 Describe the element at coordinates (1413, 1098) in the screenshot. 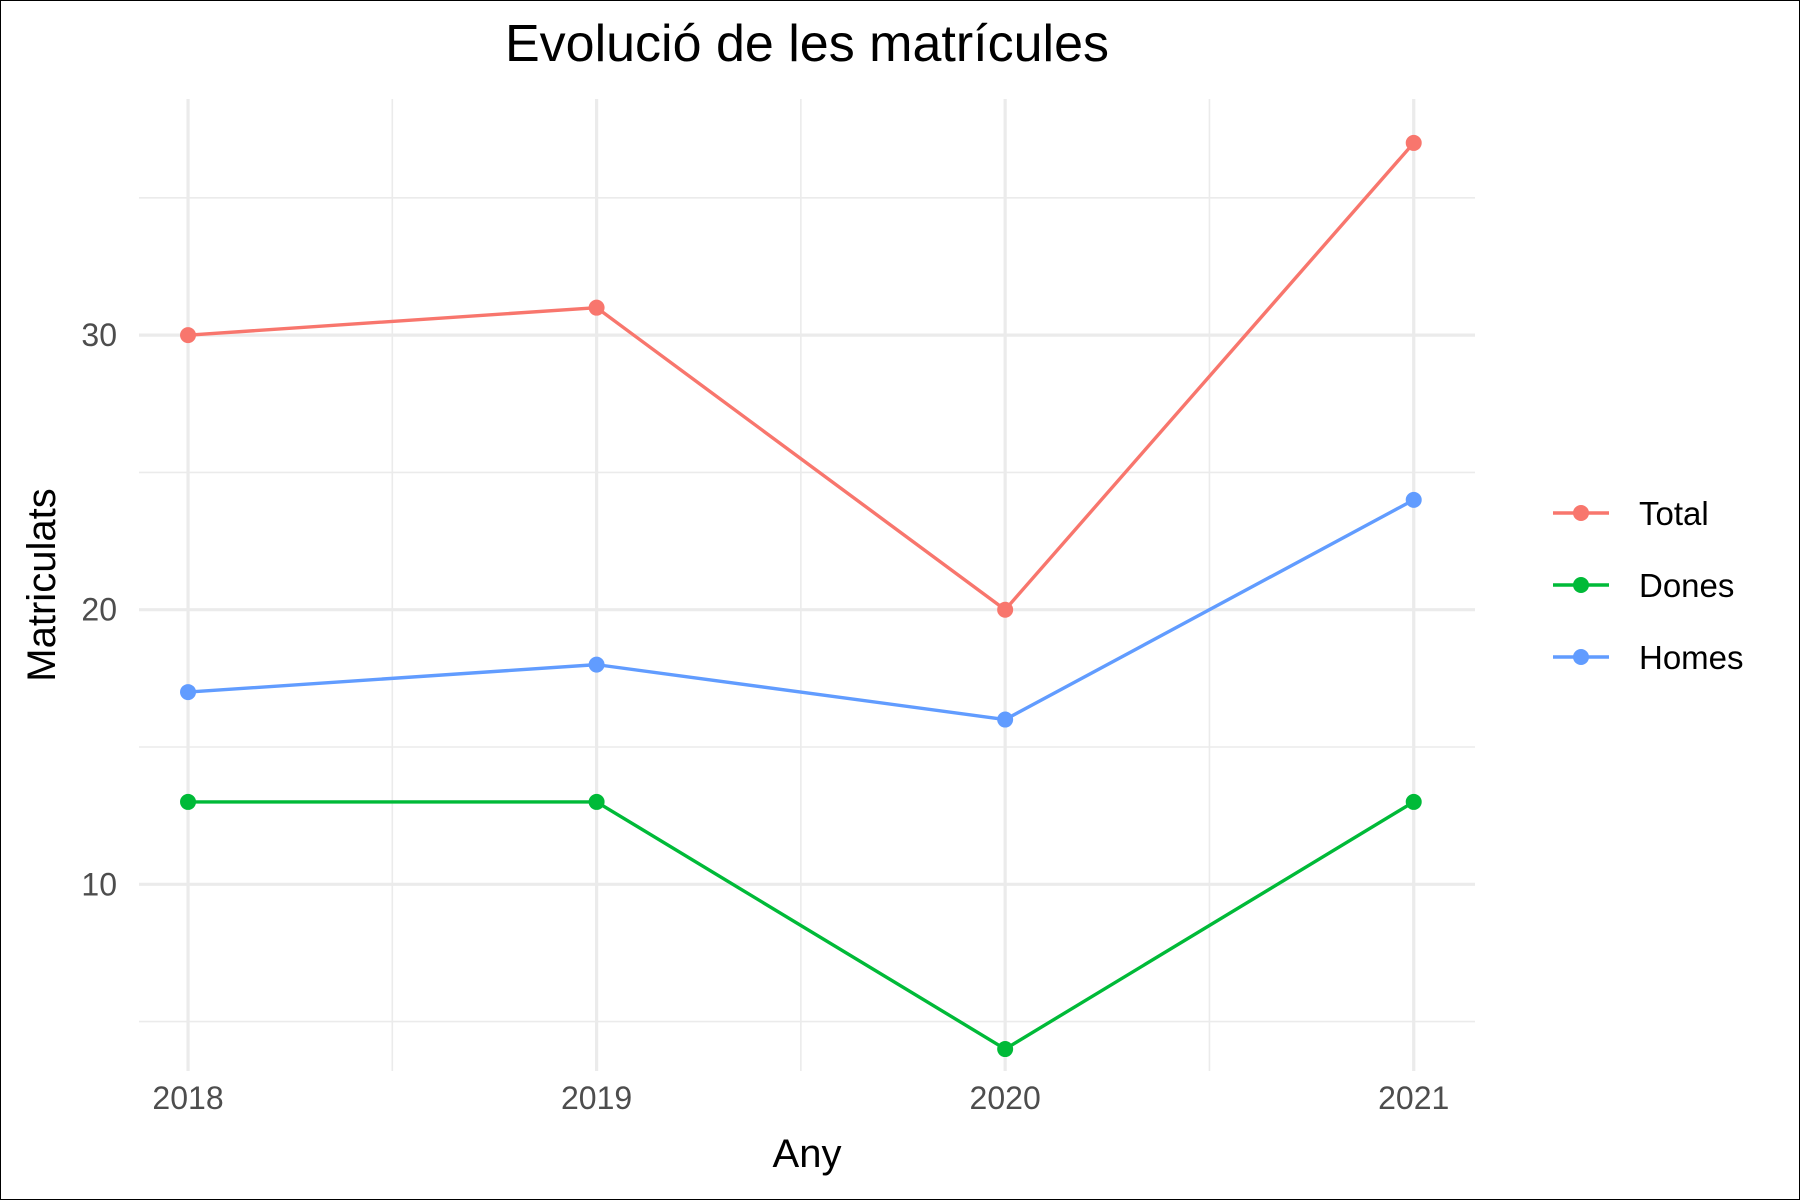

I see `x-tick-label: 2021` at that location.